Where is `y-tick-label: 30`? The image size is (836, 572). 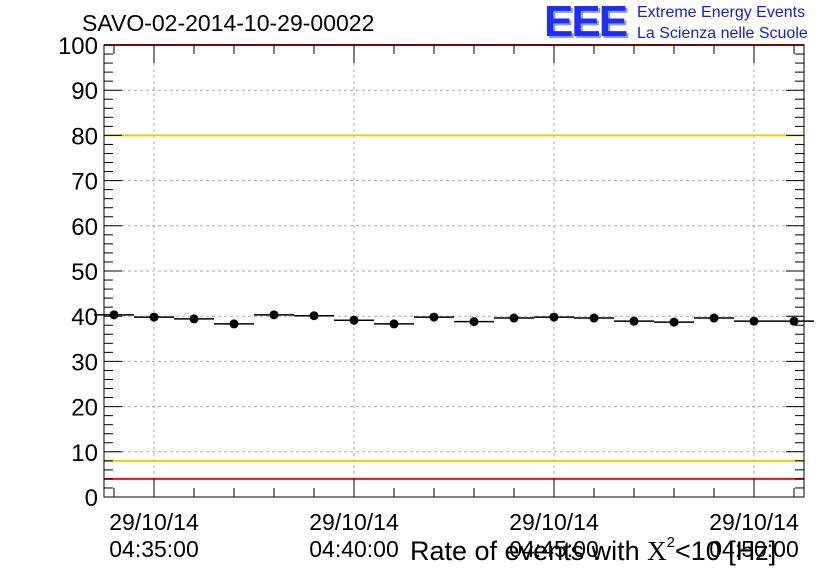 y-tick-label: 30 is located at coordinates (84, 362).